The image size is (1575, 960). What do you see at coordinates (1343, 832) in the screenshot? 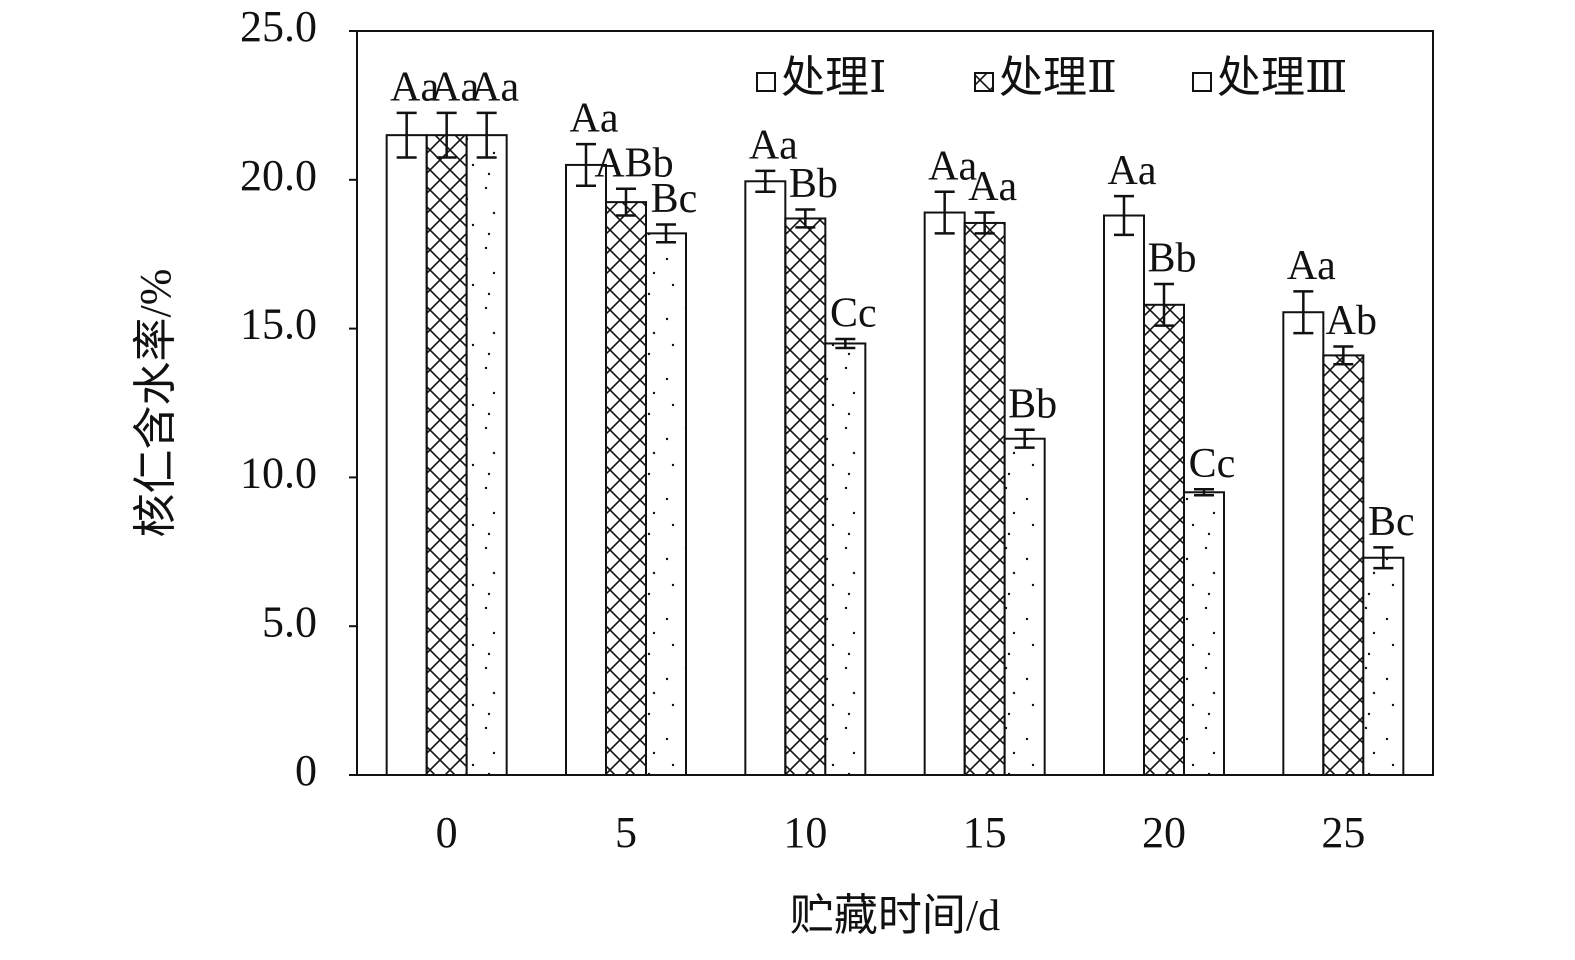
I see `x-tick-label: 25` at bounding box center [1343, 832].